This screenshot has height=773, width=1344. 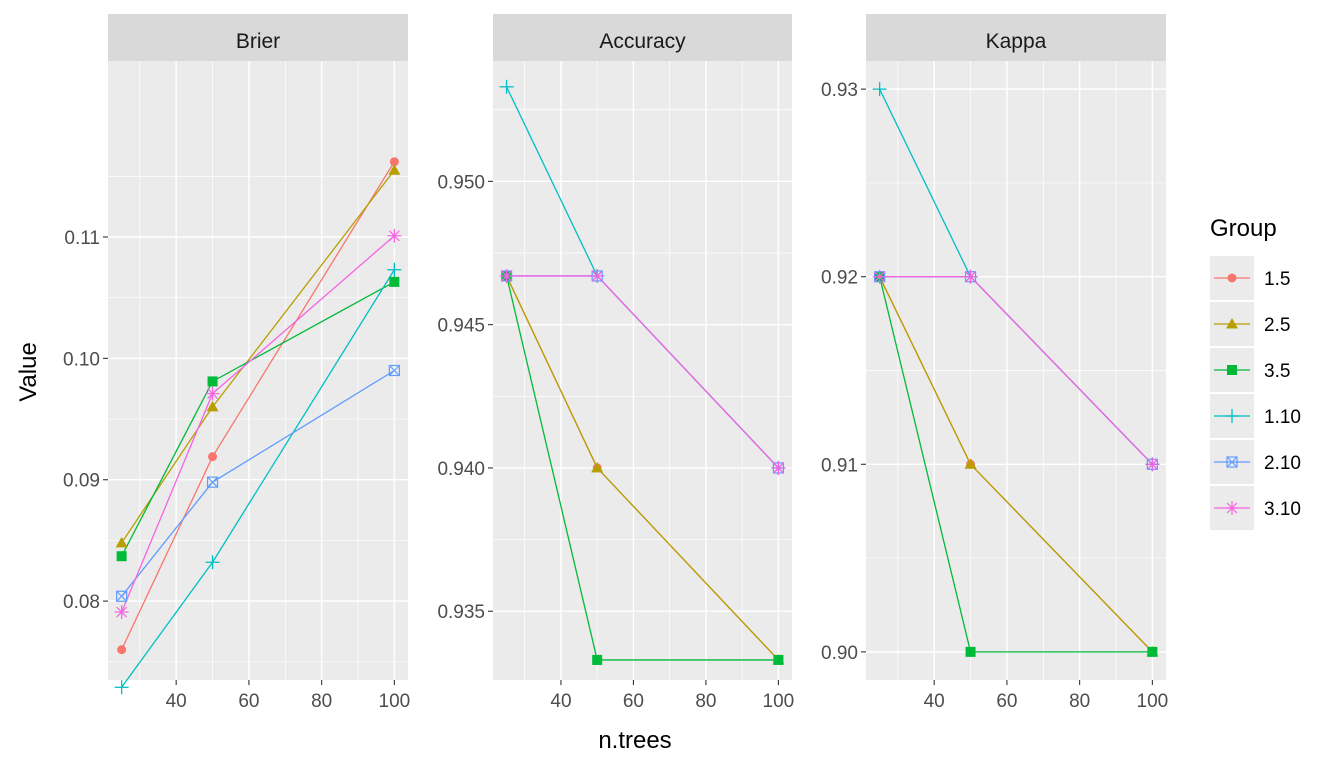 I want to click on data-point-legend-1.5, so click(x=1232, y=278).